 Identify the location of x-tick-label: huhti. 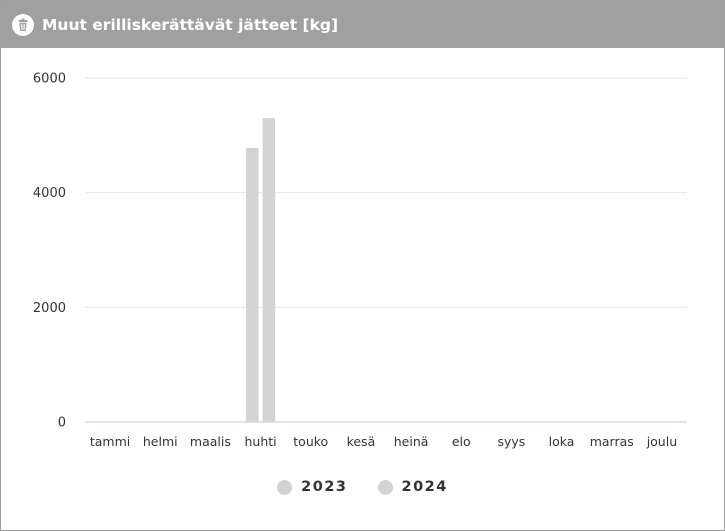
(261, 441).